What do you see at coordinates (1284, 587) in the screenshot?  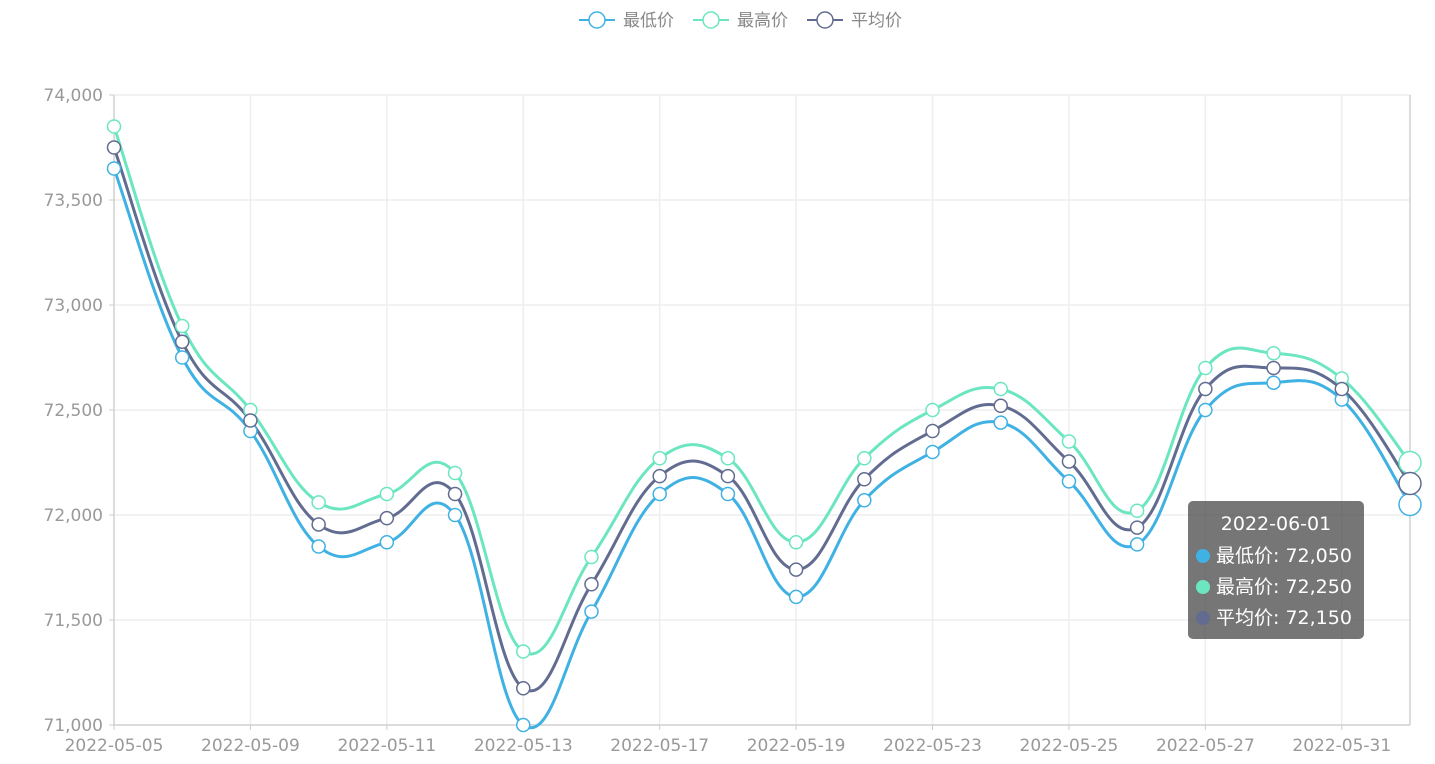 I see `tooltip-max-label: 最高价: 72,250` at bounding box center [1284, 587].